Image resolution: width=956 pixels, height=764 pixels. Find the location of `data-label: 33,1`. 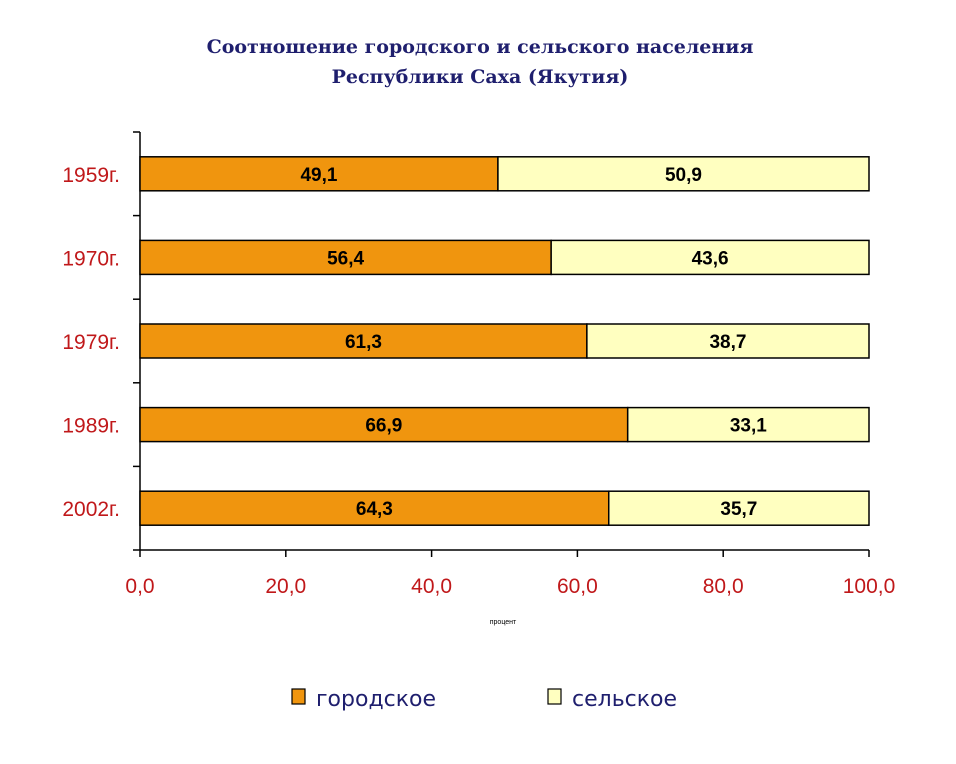

data-label: 33,1 is located at coordinates (748, 426).